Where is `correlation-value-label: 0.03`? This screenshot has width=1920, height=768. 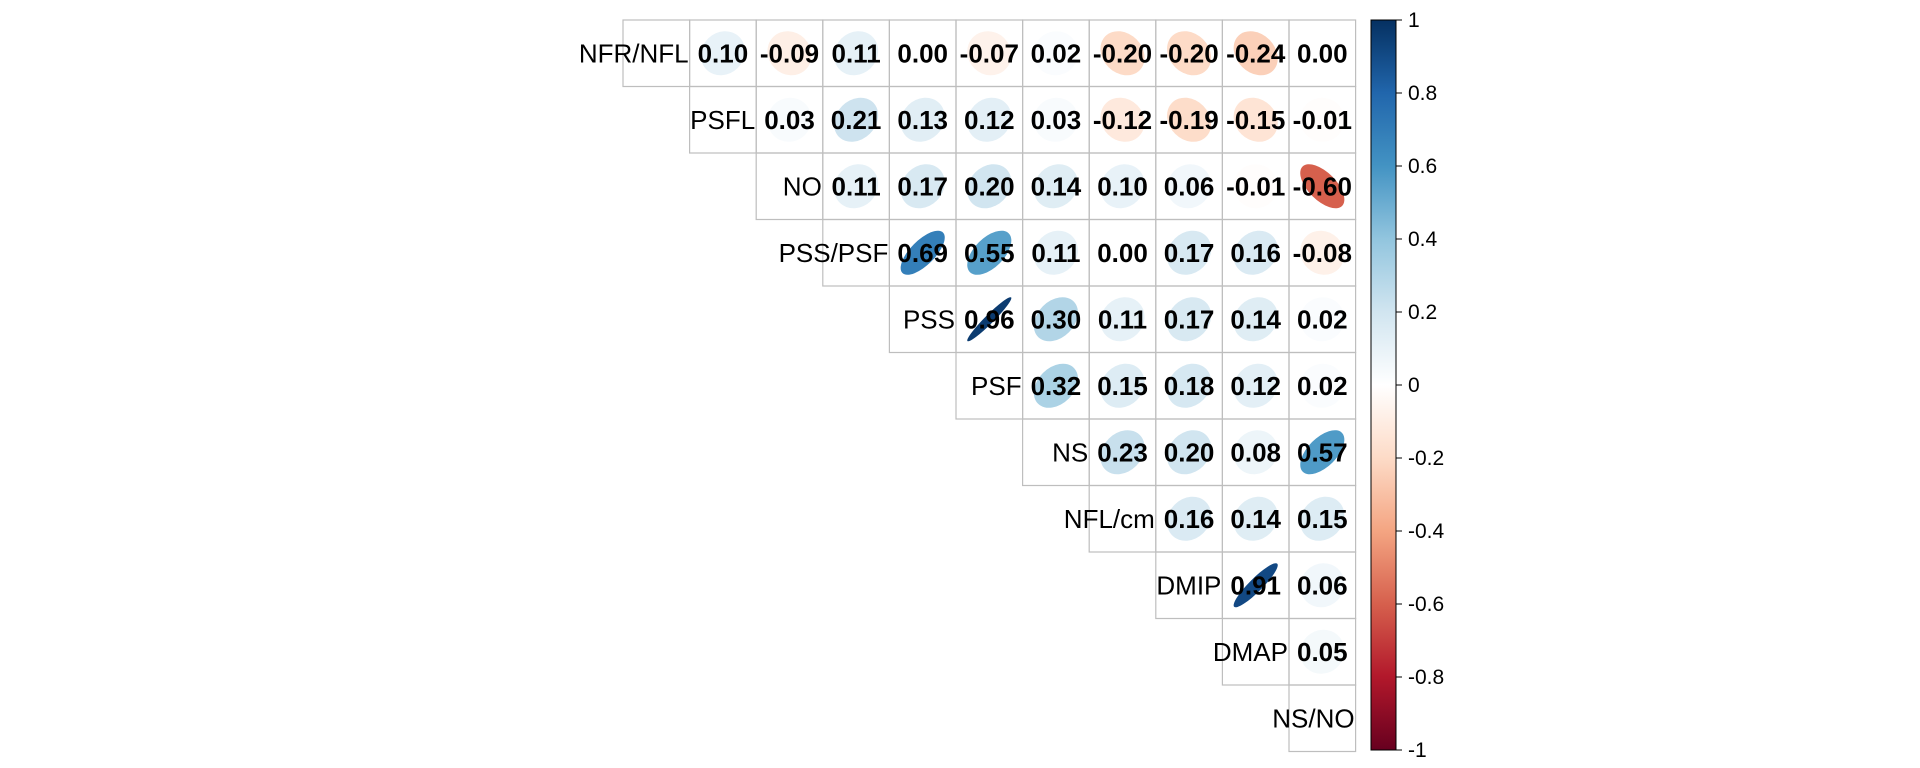
correlation-value-label: 0.03 is located at coordinates (1056, 120).